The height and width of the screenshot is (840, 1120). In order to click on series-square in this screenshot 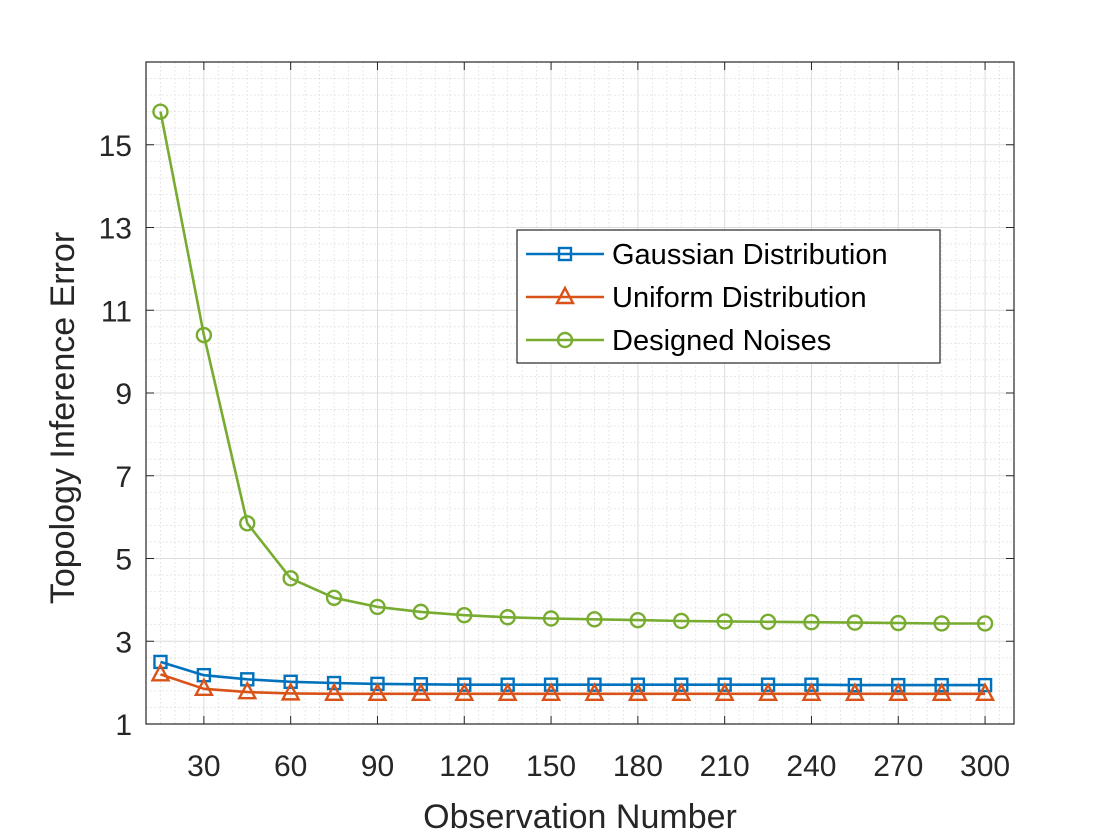, I will do `click(573, 673)`.